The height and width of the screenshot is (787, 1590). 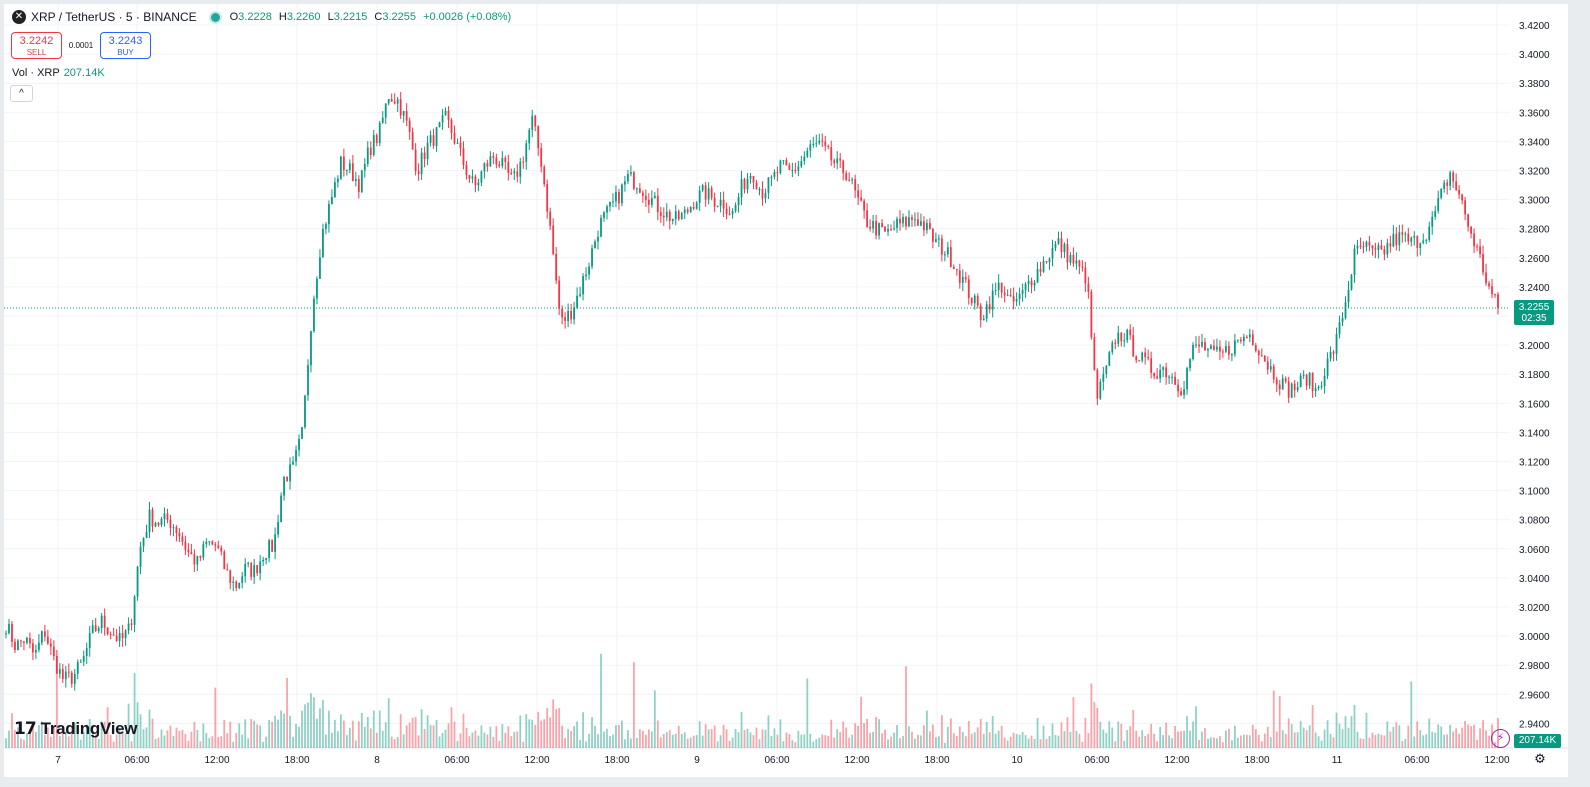 I want to click on x-tick-label: 18:00, so click(x=616, y=760).